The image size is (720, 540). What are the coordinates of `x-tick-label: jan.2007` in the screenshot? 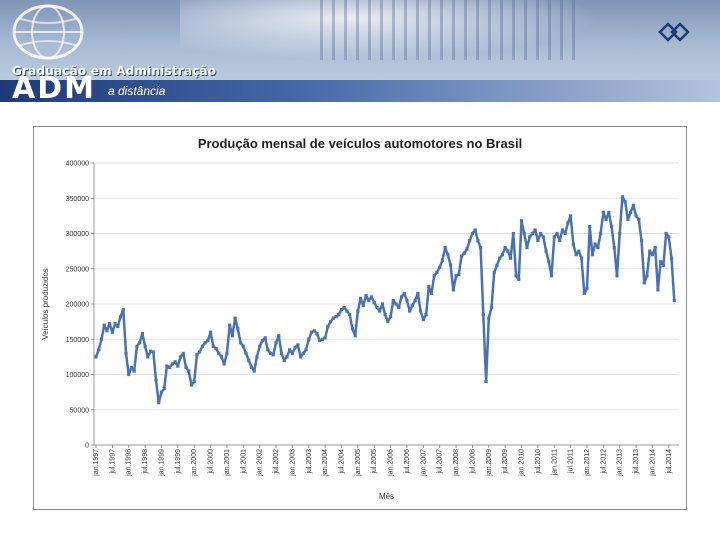 It's located at (423, 463).